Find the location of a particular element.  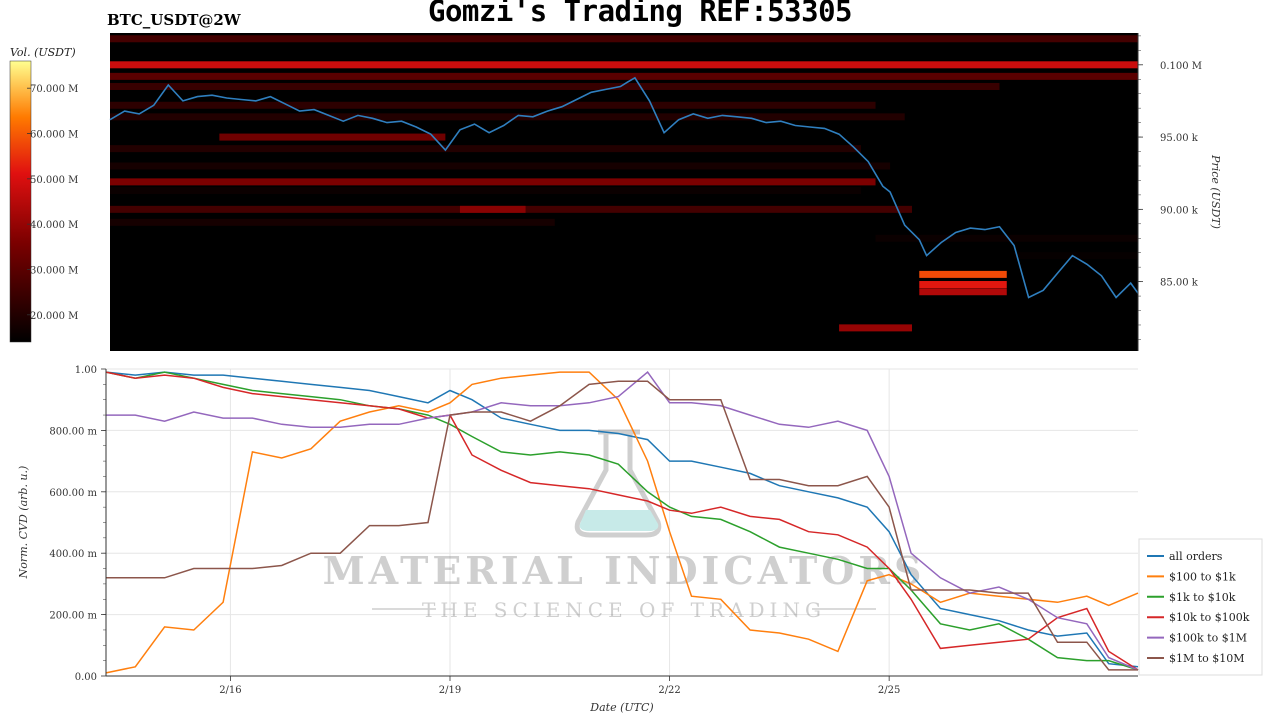

legend-label: $100 to $1k is located at coordinates (1202, 576).